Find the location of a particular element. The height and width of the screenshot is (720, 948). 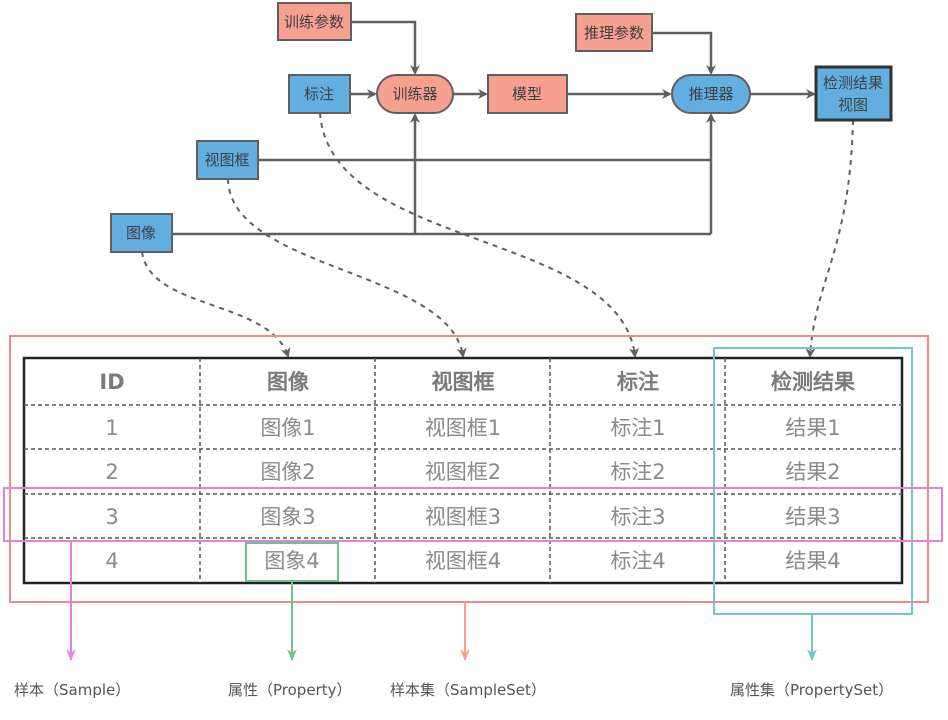

node-view-box: 视图框 is located at coordinates (227, 160).